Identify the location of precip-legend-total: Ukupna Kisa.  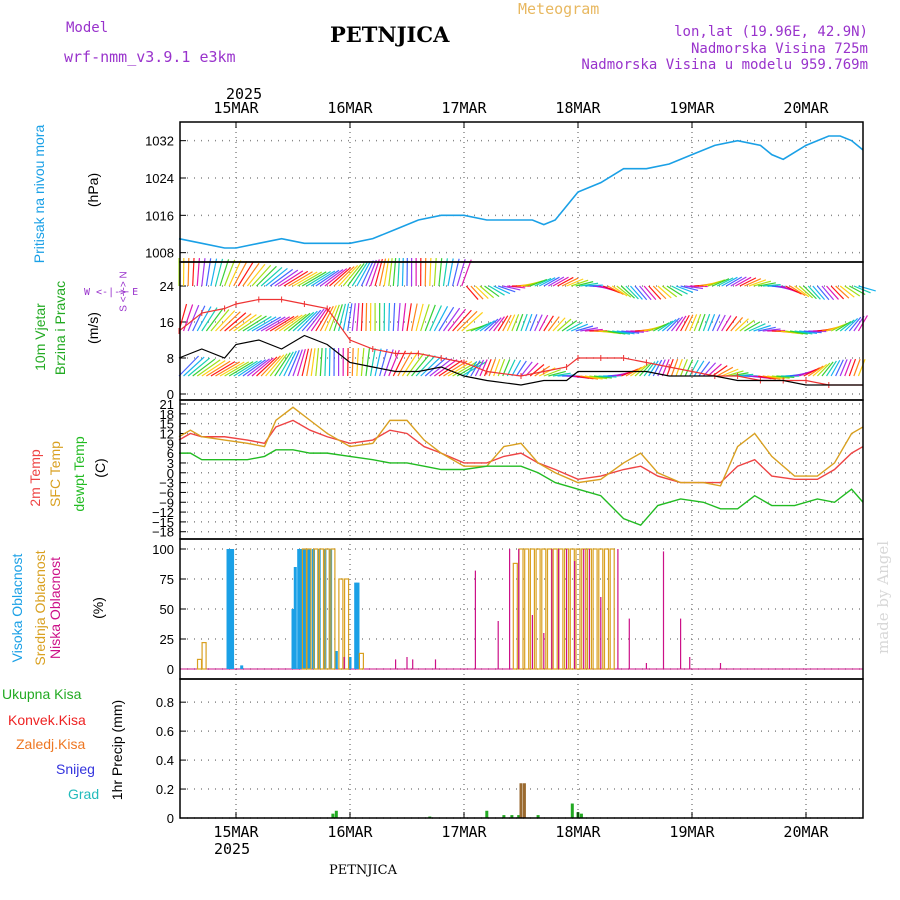
(42, 694).